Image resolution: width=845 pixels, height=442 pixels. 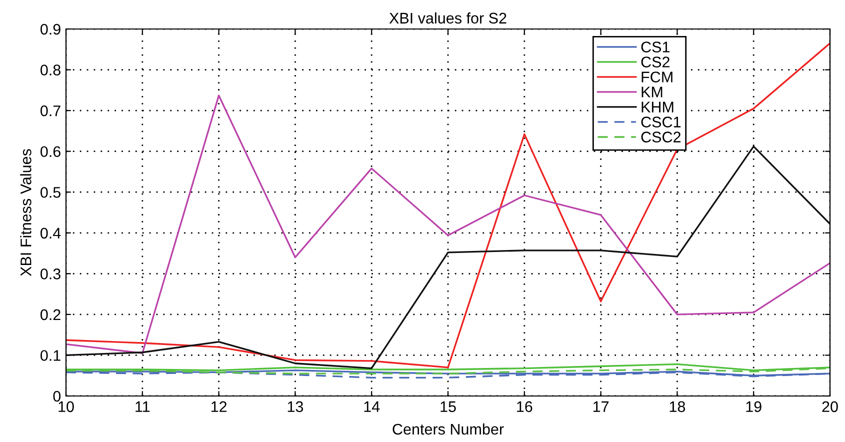 What do you see at coordinates (50, 29) in the screenshot?
I see `y-tick-label: 0.9` at bounding box center [50, 29].